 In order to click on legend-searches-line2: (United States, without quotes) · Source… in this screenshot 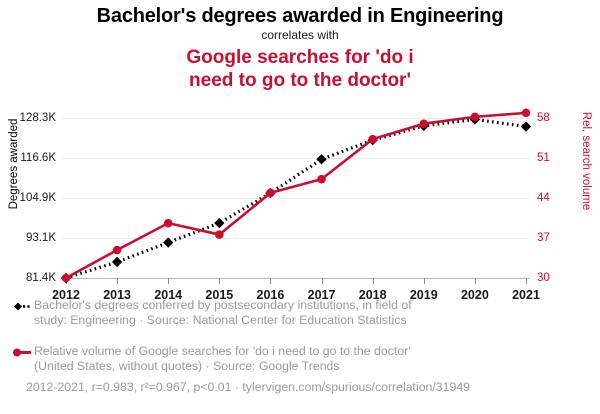, I will do `click(187, 366)`.